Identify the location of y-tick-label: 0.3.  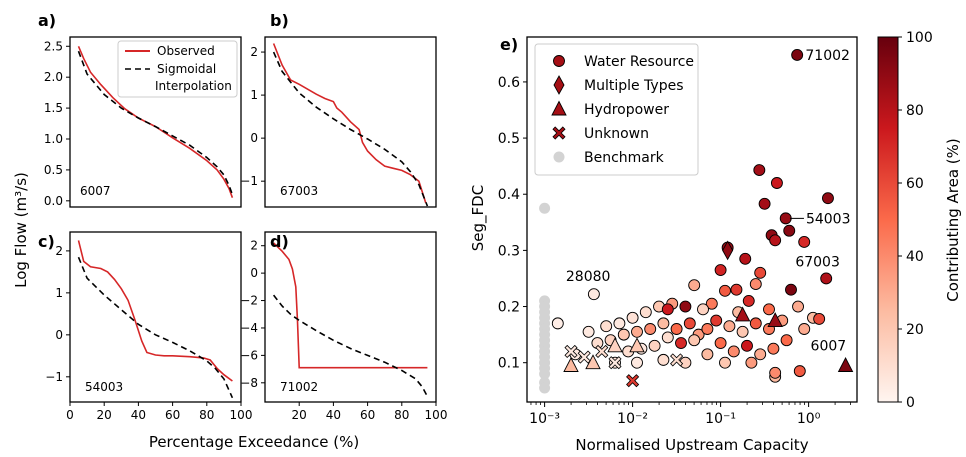
(509, 251).